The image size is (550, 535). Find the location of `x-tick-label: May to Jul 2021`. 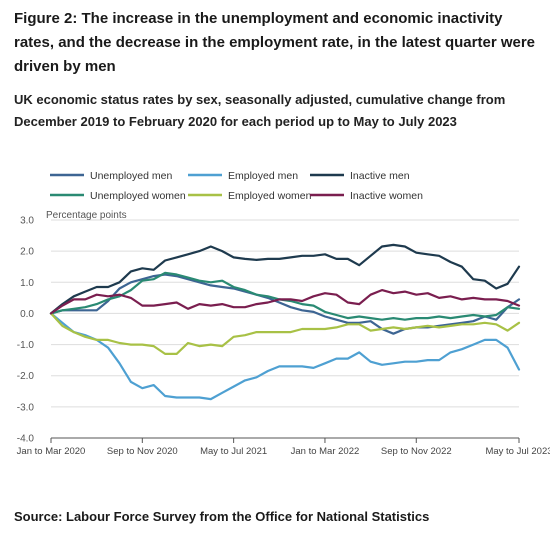

x-tick-label: May to Jul 2021 is located at coordinates (233, 451).